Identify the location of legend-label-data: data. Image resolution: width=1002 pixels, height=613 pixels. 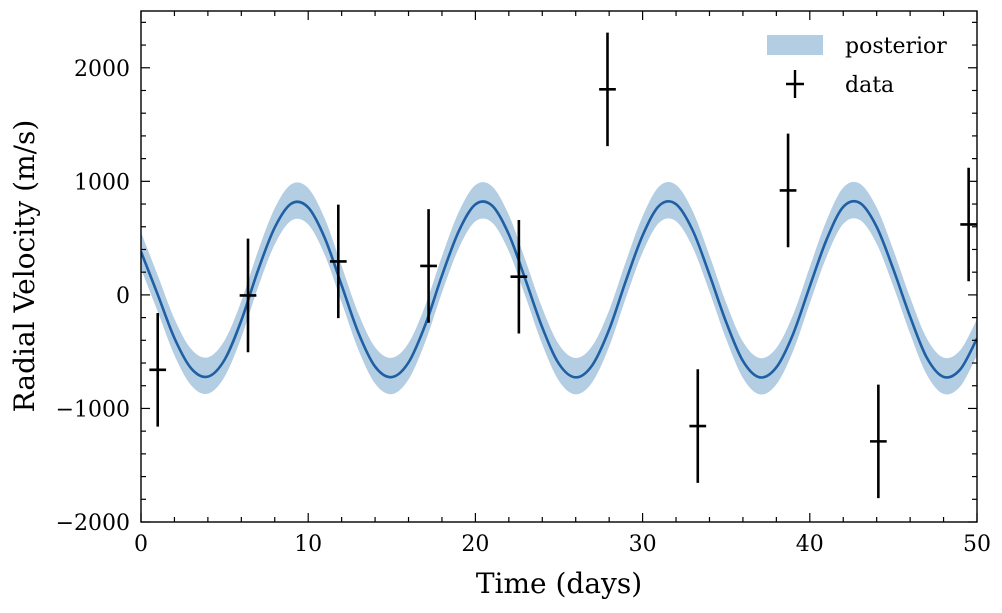
(869, 85).